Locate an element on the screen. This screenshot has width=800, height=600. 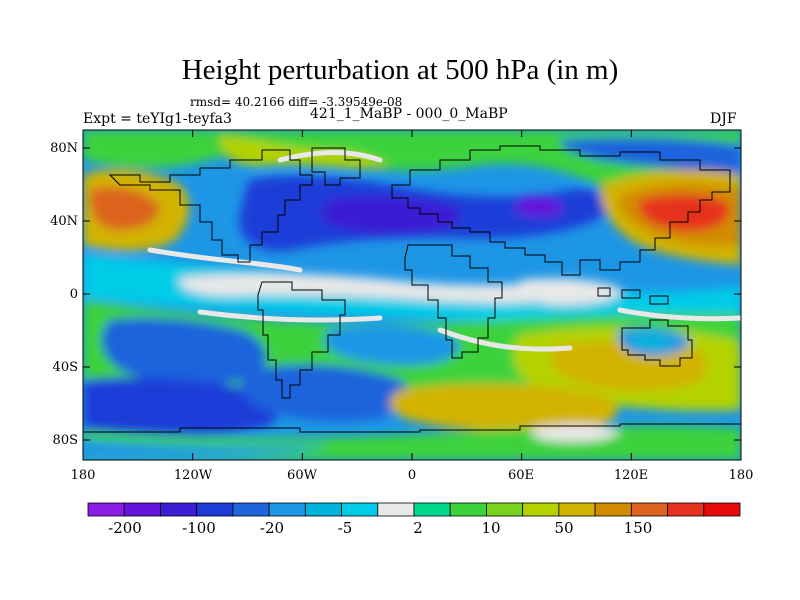
lat-label-0: 0 is located at coordinates (73, 294).